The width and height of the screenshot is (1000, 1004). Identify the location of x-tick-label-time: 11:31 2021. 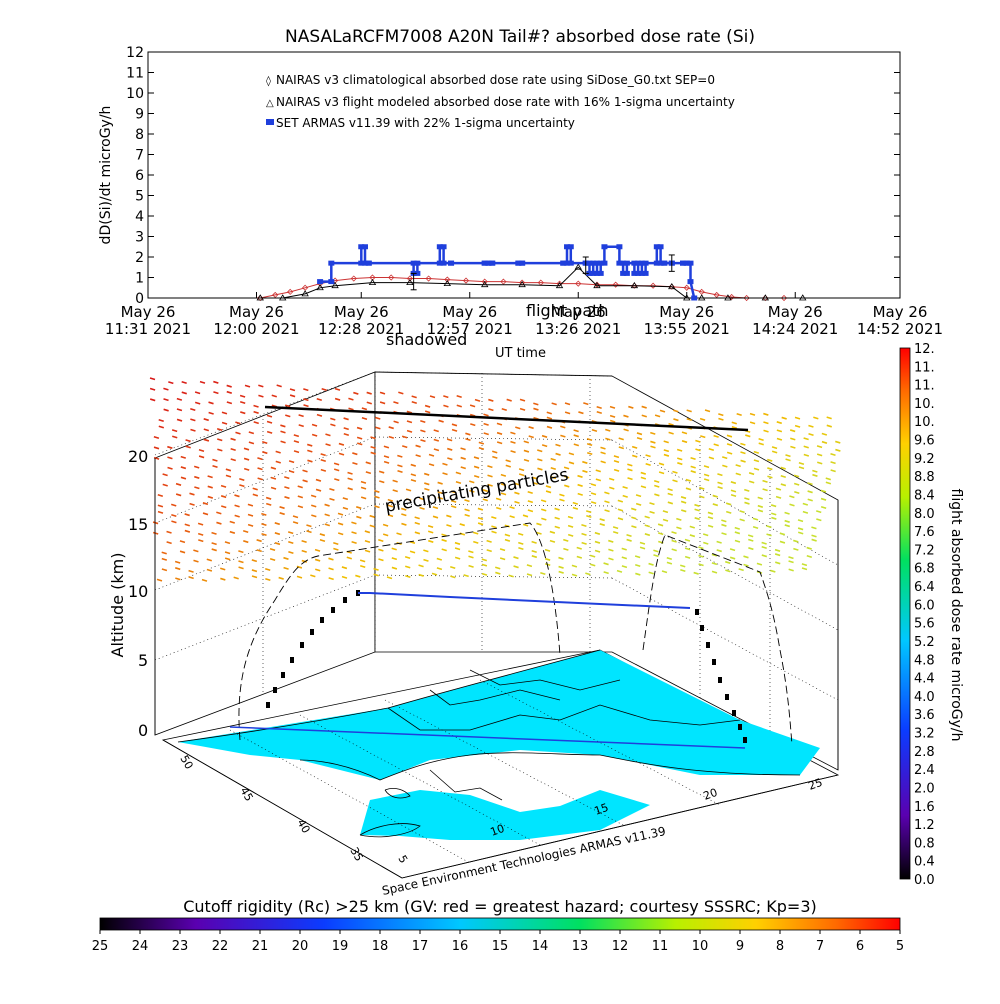
(148, 329).